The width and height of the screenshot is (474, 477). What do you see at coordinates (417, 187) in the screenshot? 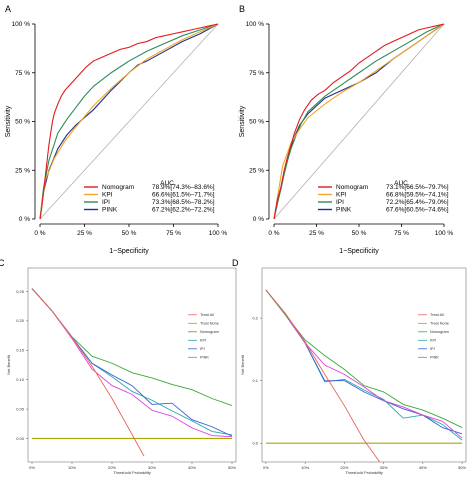
I see `legend-auc: 73.1%[66.5%–79.7%]` at bounding box center [417, 187].